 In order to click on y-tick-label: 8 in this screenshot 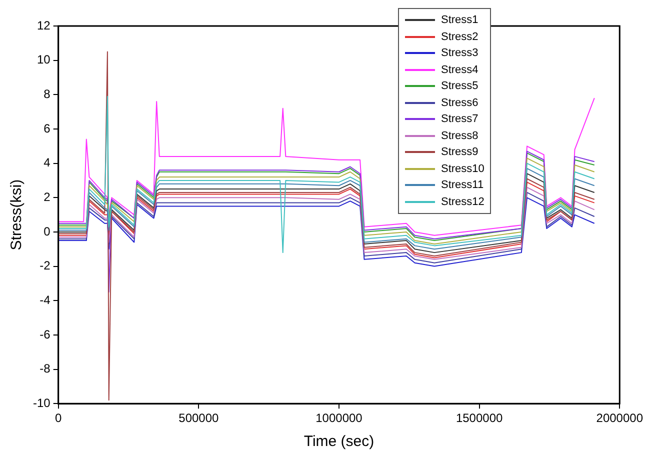, I will do `click(47, 93)`.